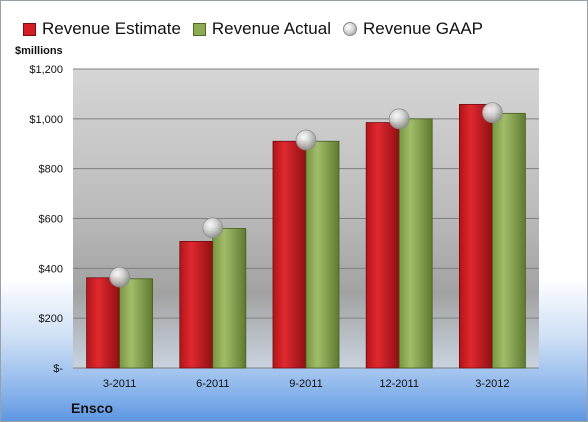  Describe the element at coordinates (423, 28) in the screenshot. I see `legend-label-gaap: Revenue GAAP` at that location.